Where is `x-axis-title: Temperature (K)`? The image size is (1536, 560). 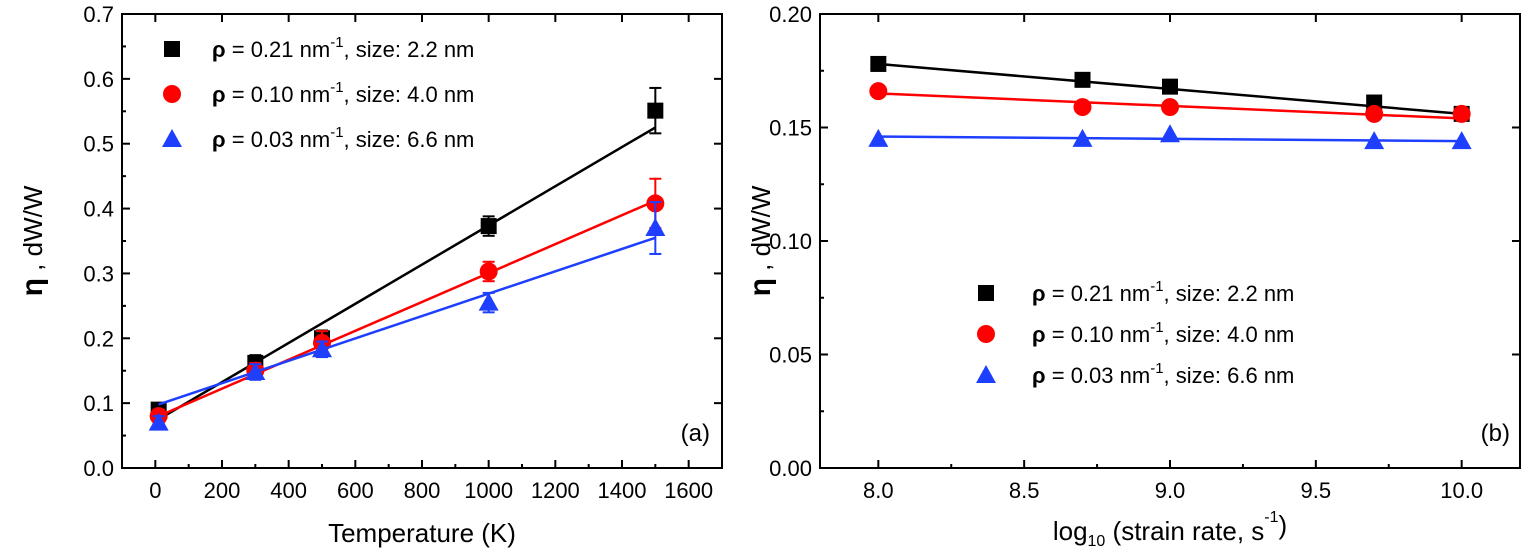
x-axis-title: Temperature (K) is located at coordinates (422, 533).